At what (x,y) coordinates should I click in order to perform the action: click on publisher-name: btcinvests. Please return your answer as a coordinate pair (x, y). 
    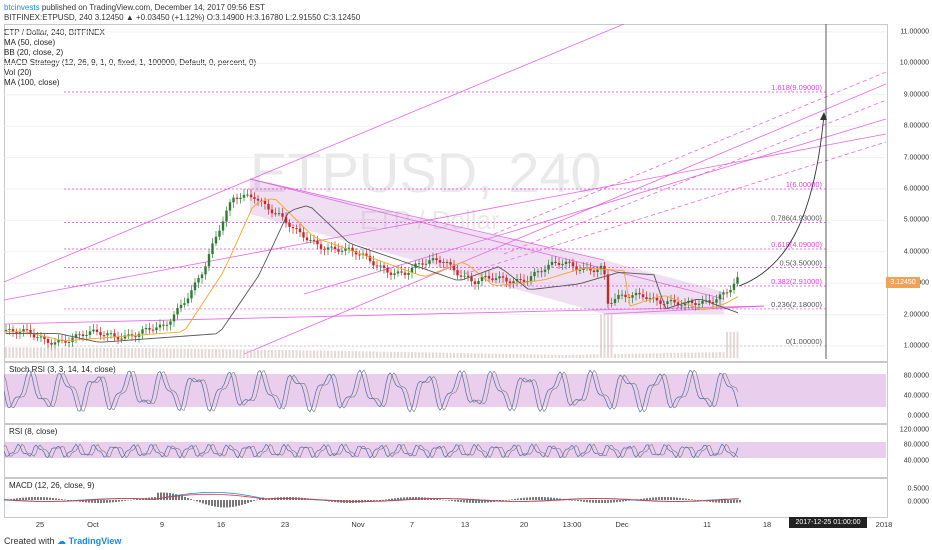
    Looking at the image, I should click on (22, 7).